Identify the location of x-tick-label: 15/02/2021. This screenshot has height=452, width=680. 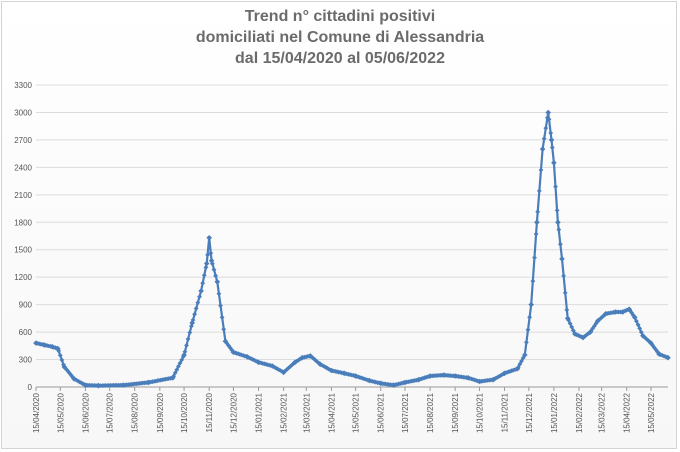
(284, 412).